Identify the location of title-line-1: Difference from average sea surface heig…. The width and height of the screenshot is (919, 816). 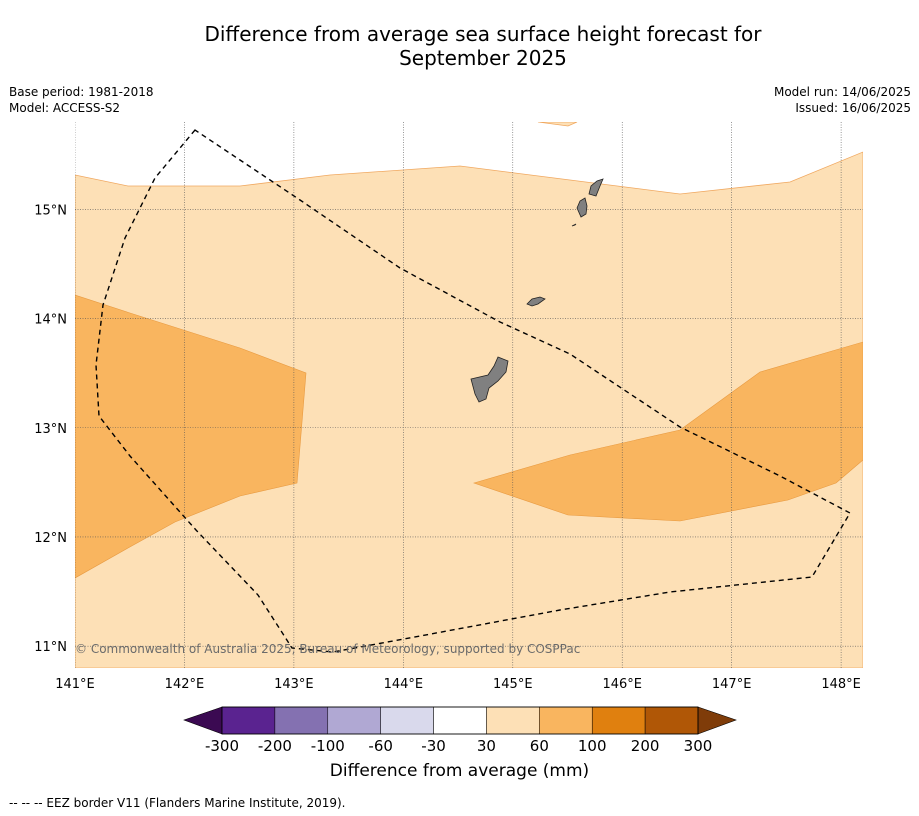
(483, 34).